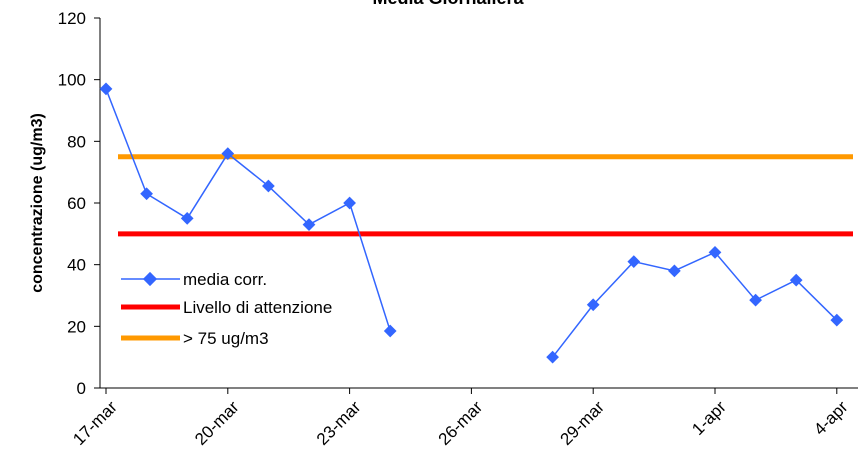 The image size is (865, 476). I want to click on x-ticks: 17-mar 20-mar 23-mar 26-mar 29-mar 1-apr 4-apr, so click(460, 418).